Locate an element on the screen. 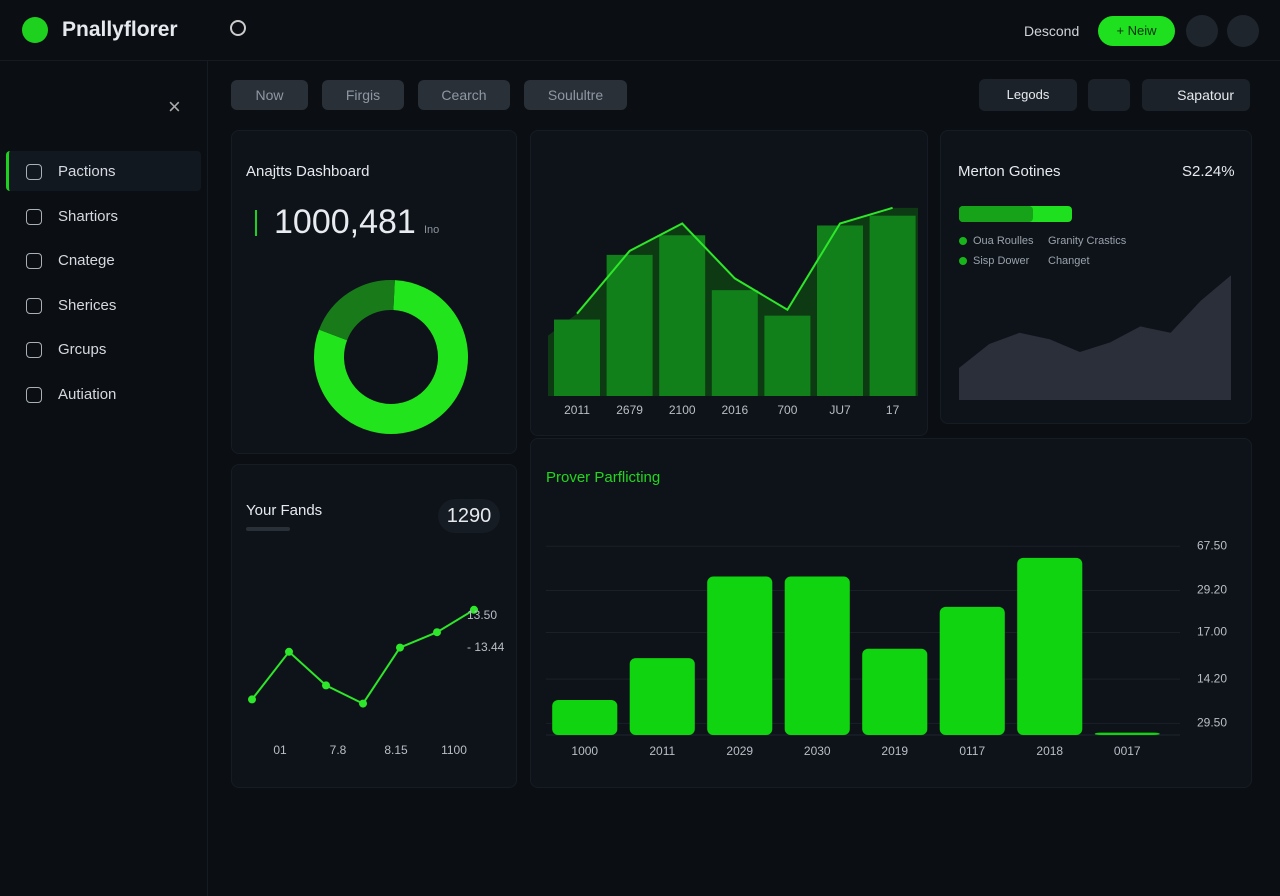 The width and height of the screenshot is (1280, 896). donut-segment is located at coordinates (357, 310).